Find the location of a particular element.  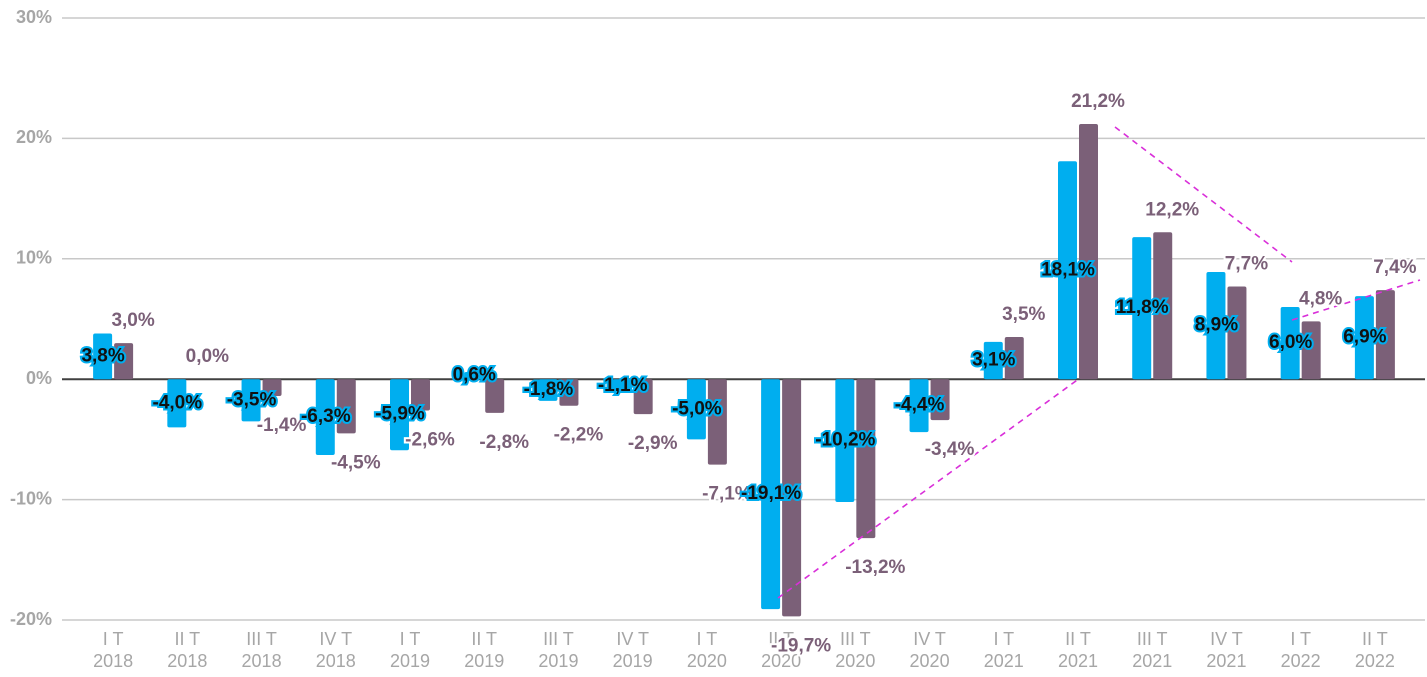

value-label: 0,6% is located at coordinates (474, 375).